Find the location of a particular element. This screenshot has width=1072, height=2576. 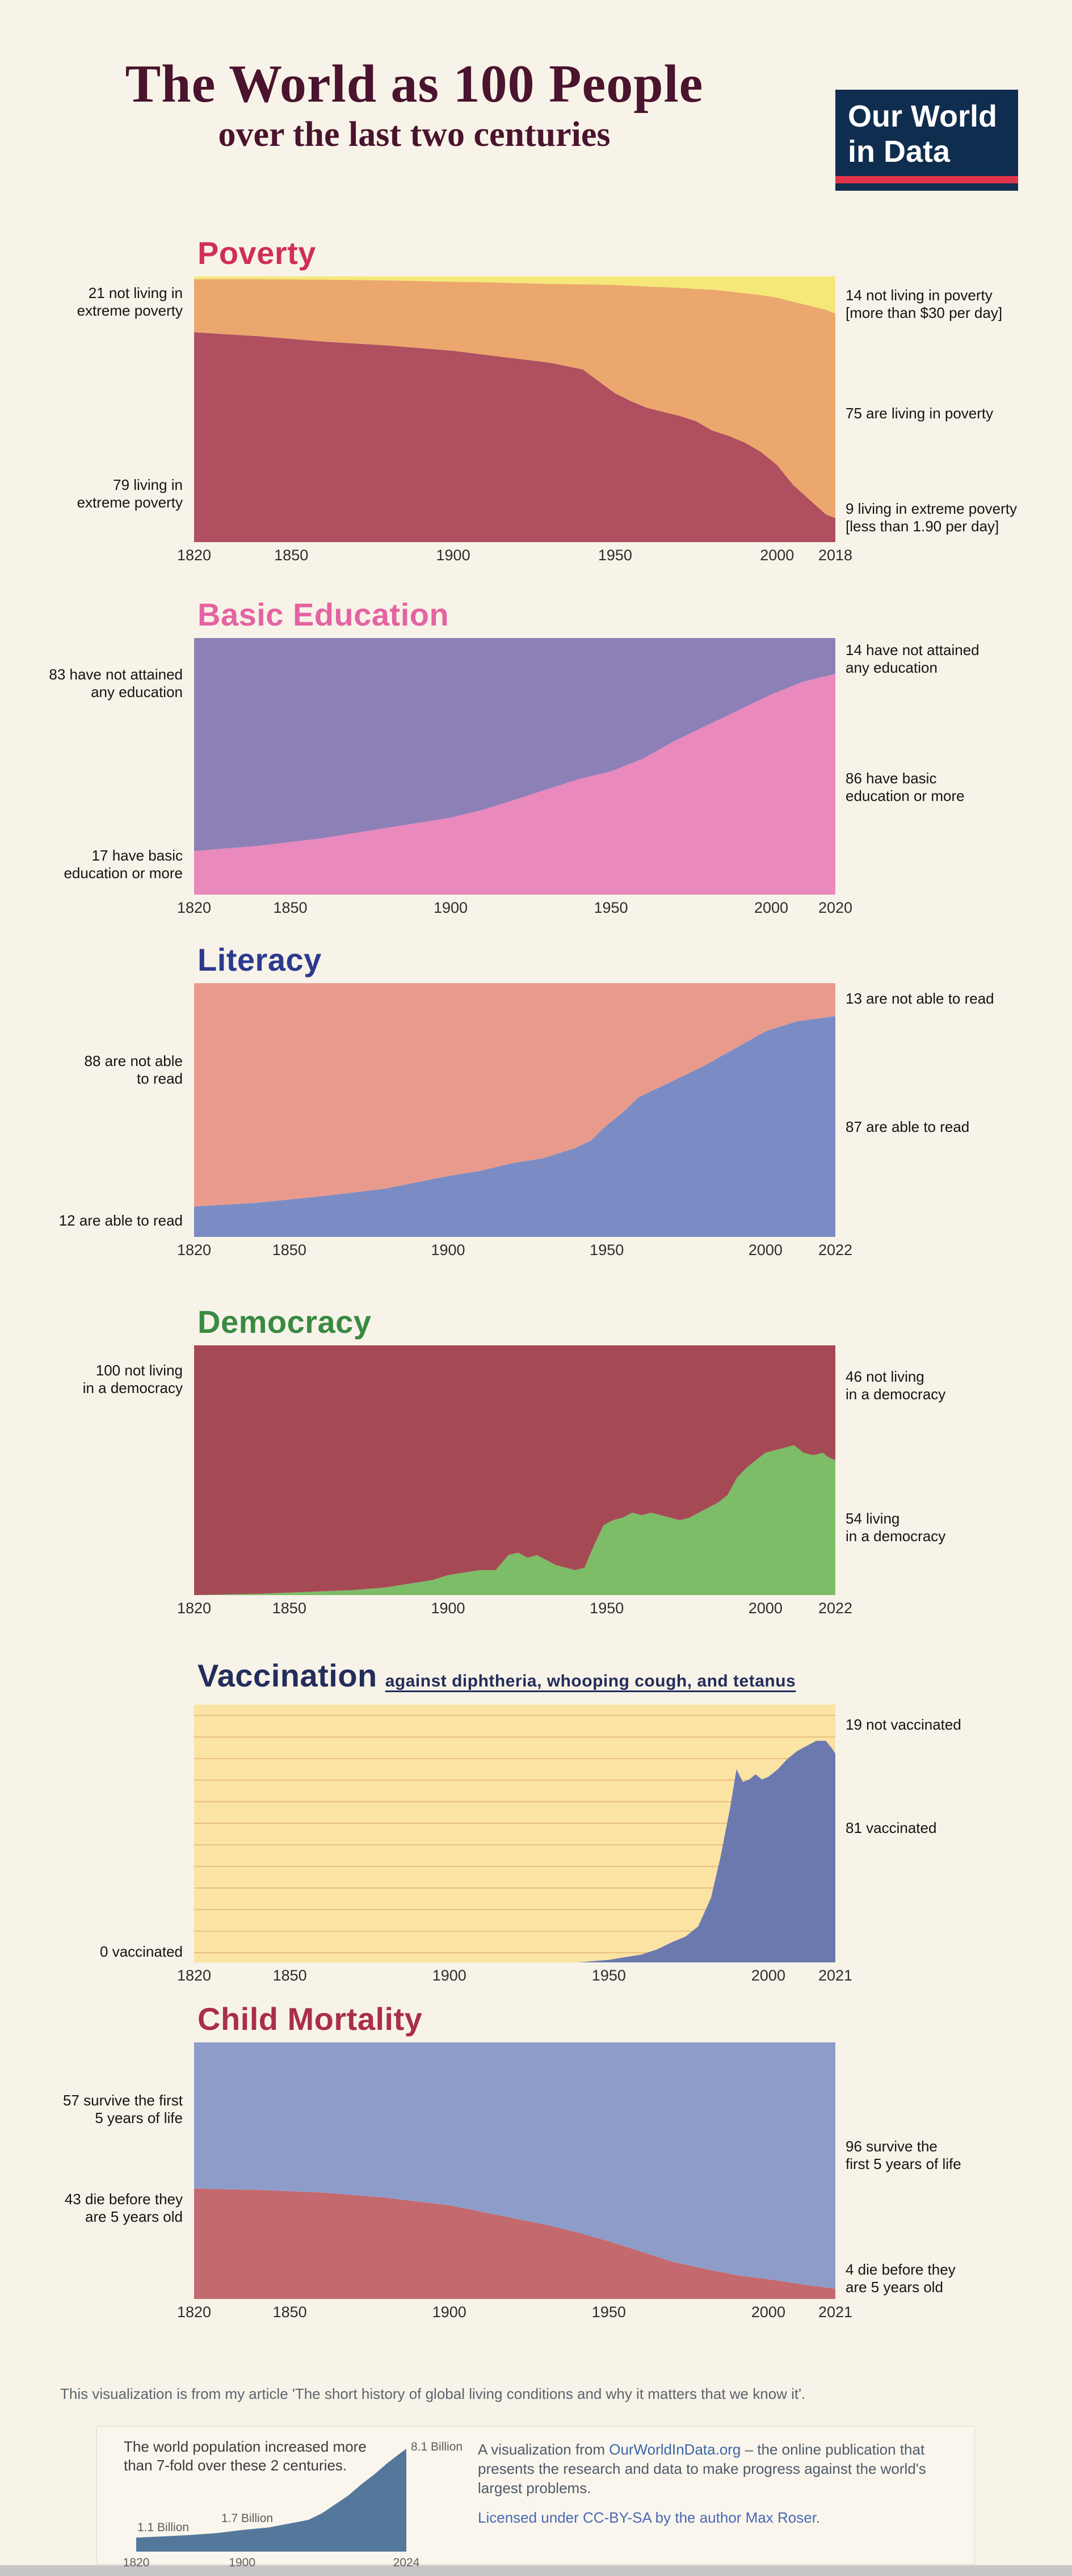

x-tick-label-2020: 2020 is located at coordinates (835, 908).